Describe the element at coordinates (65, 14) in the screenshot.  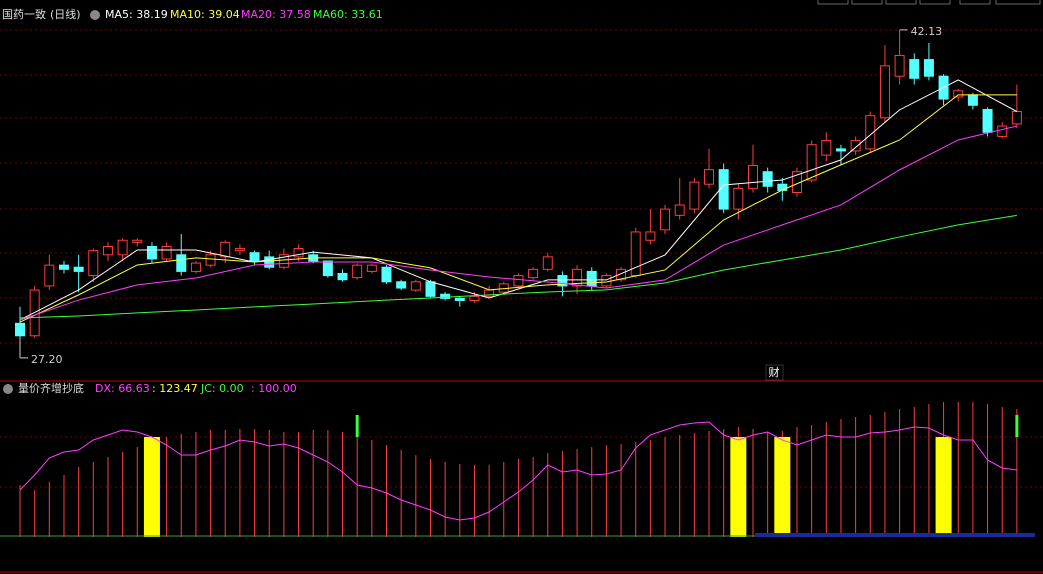
I see `chart-subtitle: (日线)` at that location.